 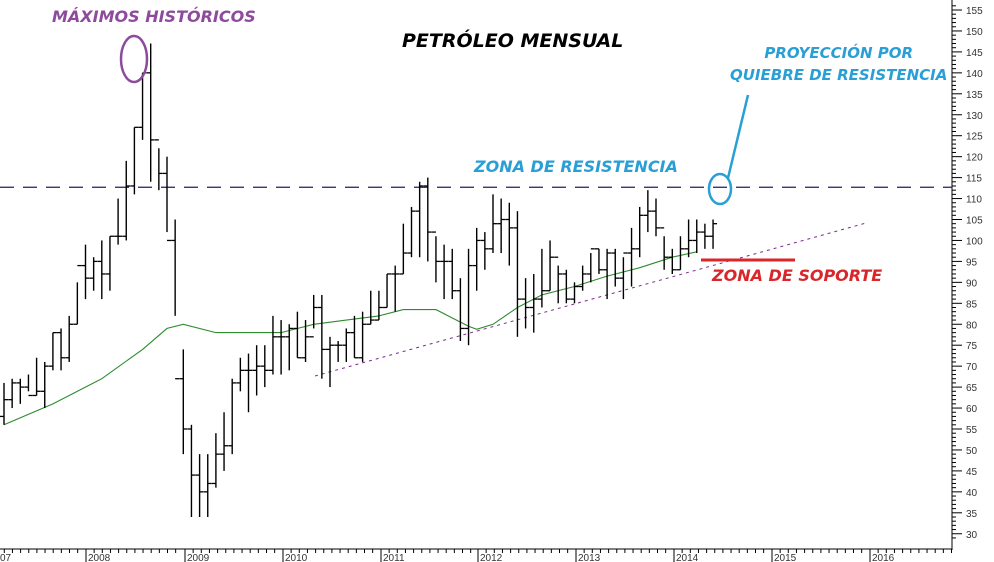 What do you see at coordinates (394, 557) in the screenshot?
I see `svg-text: 2011` at bounding box center [394, 557].